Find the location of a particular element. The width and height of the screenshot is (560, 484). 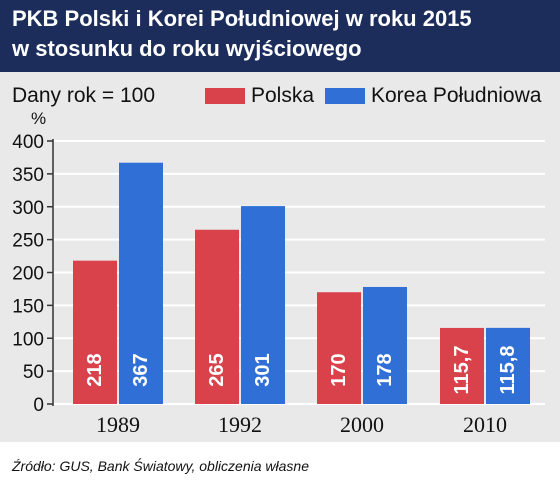

chart-title-line-2: w stosunku do roku wyjściowego is located at coordinates (187, 48).